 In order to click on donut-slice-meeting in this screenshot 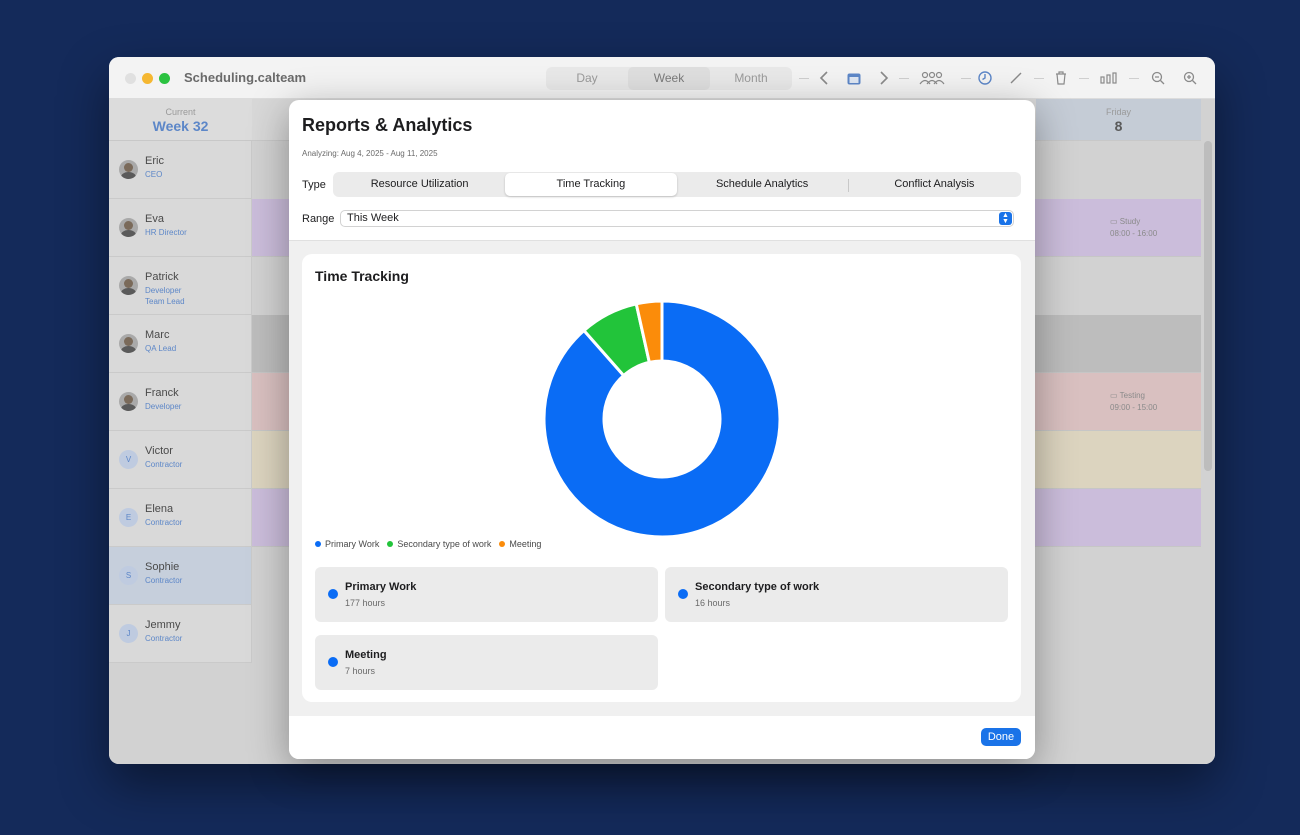, I will do `click(649, 332)`.